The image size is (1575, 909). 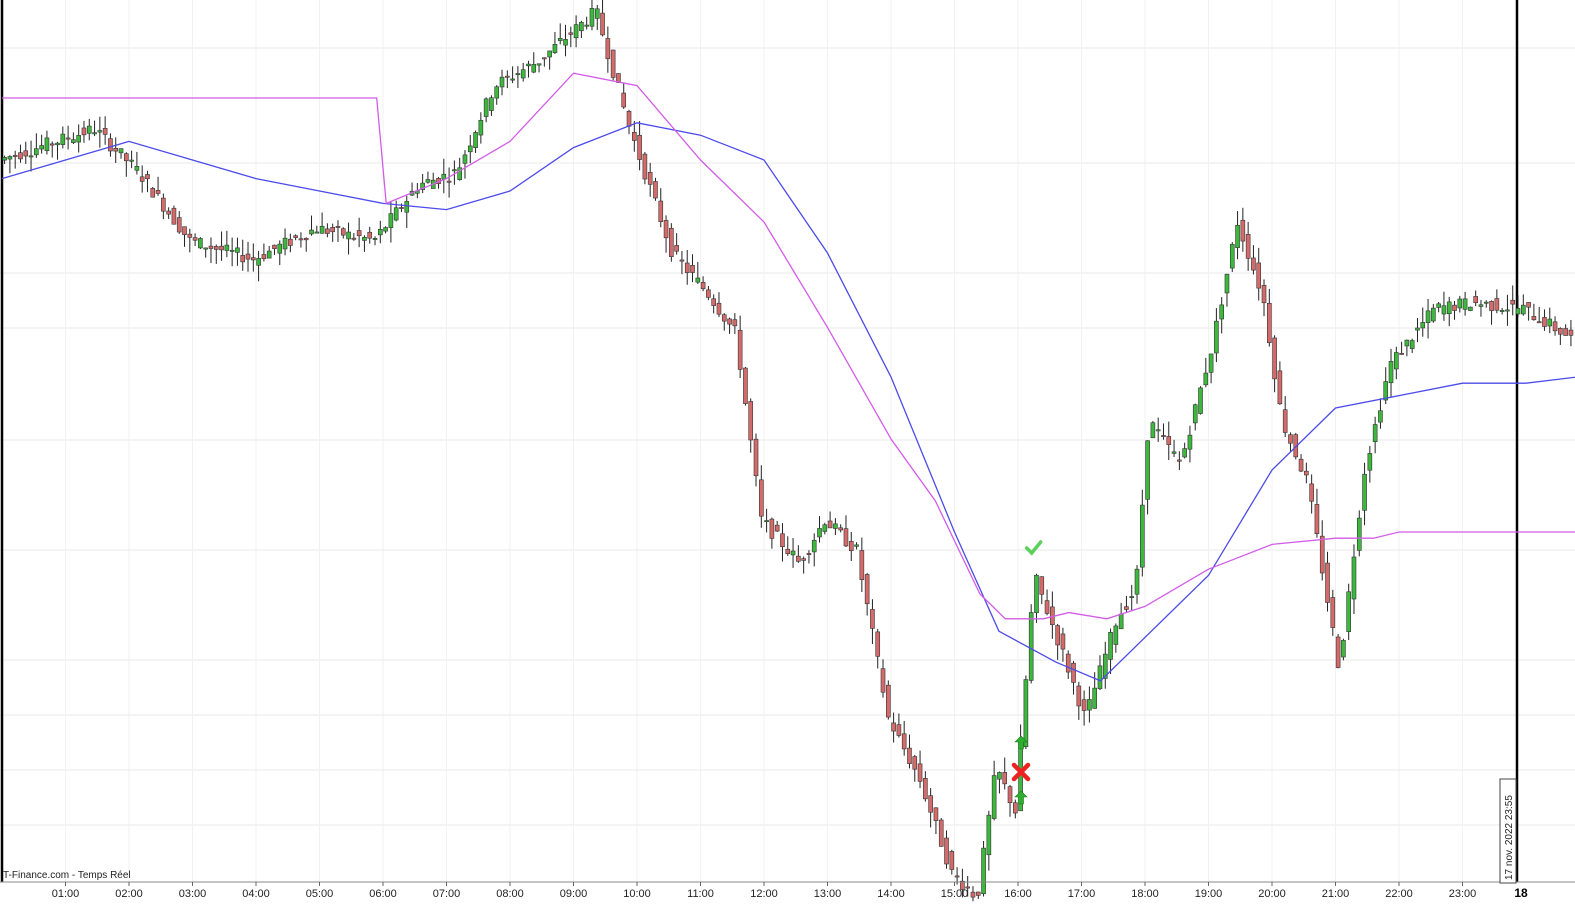 What do you see at coordinates (1145, 894) in the screenshot?
I see `x-tick-label: 18:00` at bounding box center [1145, 894].